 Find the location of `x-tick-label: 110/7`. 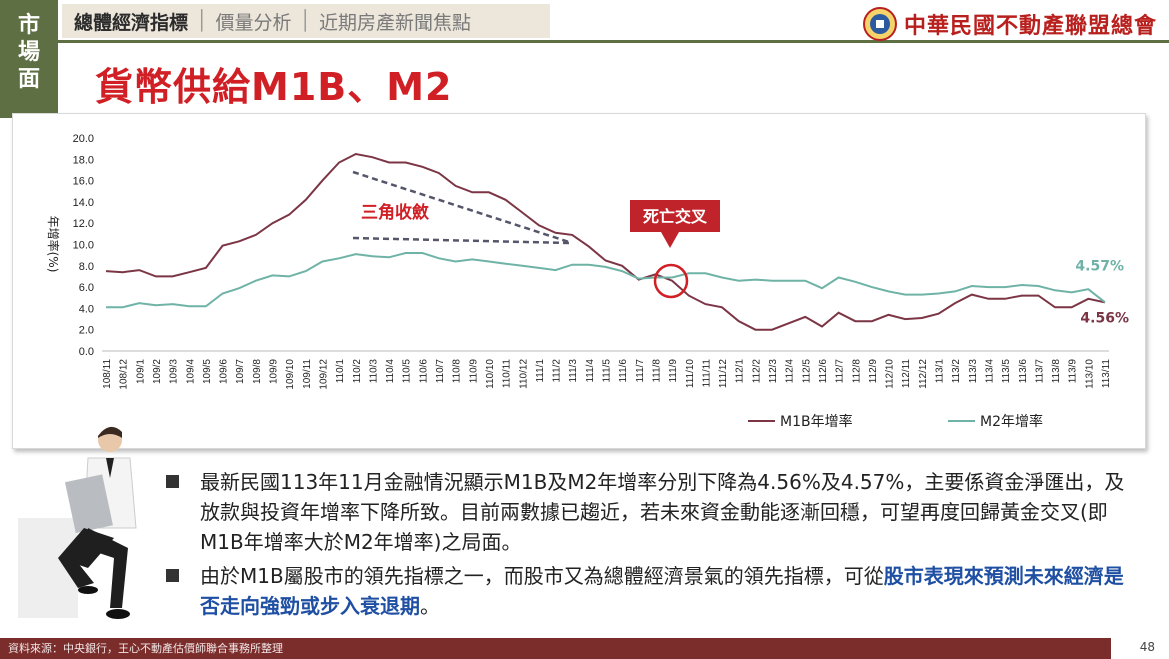

x-tick-label: 110/7 is located at coordinates (440, 371).